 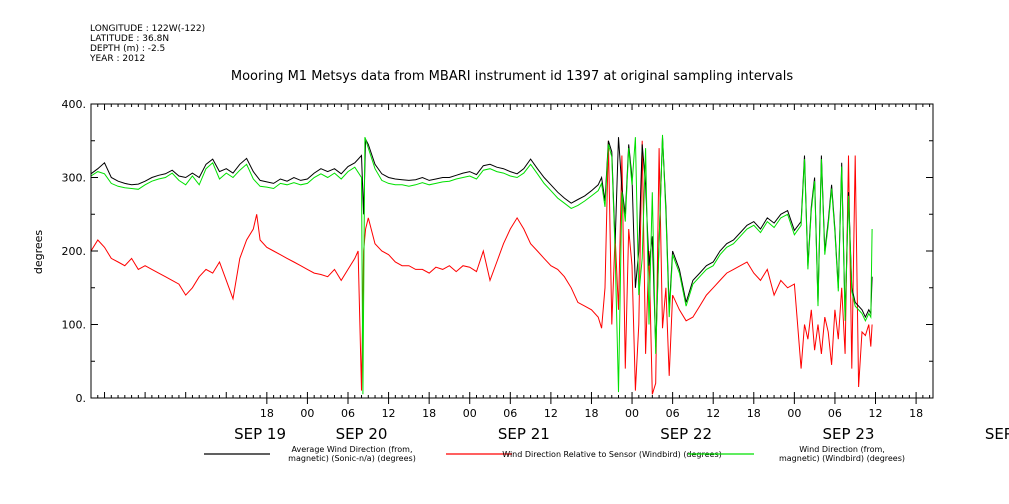 What do you see at coordinates (74, 325) in the screenshot?
I see `y-tick-label: 100.` at bounding box center [74, 325].